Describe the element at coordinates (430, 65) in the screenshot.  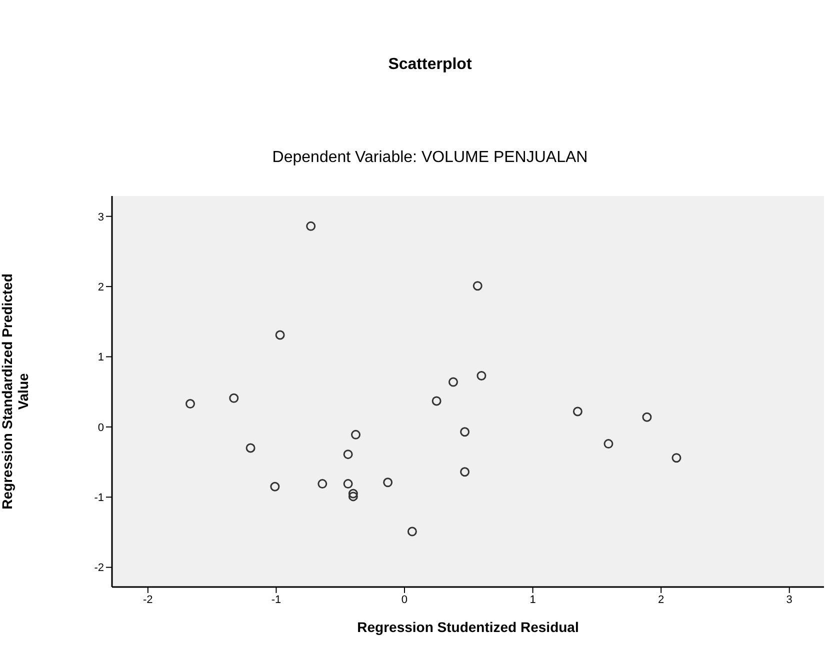
I see `chart-title: Scatterplot` at that location.